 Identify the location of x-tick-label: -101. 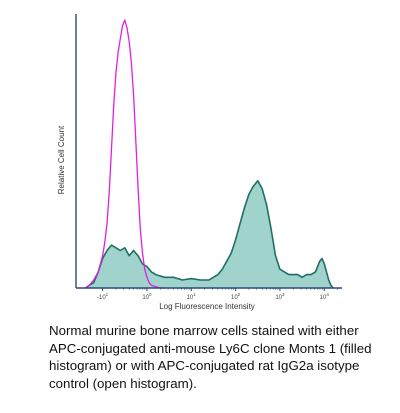
(103, 296).